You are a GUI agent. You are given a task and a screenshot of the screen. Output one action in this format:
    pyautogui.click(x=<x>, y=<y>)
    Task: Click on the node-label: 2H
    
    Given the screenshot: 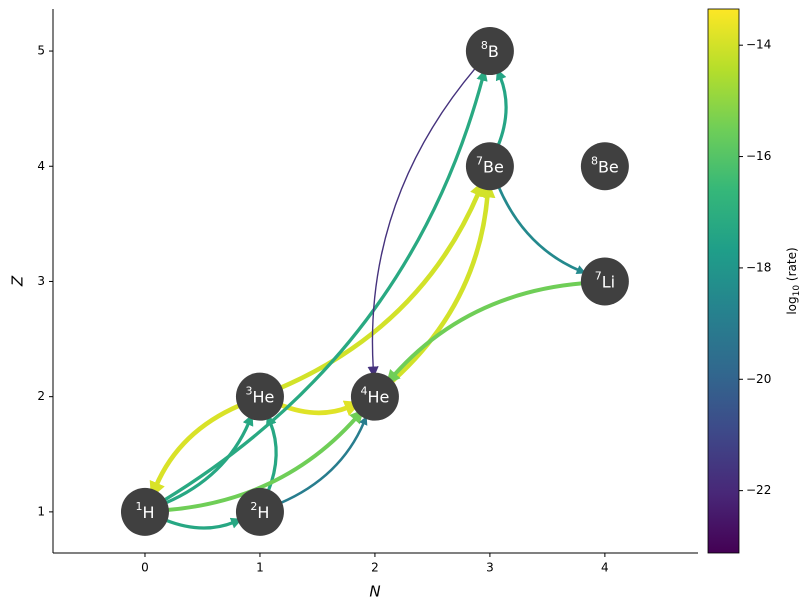 What is the action you would take?
    pyautogui.click(x=259, y=511)
    